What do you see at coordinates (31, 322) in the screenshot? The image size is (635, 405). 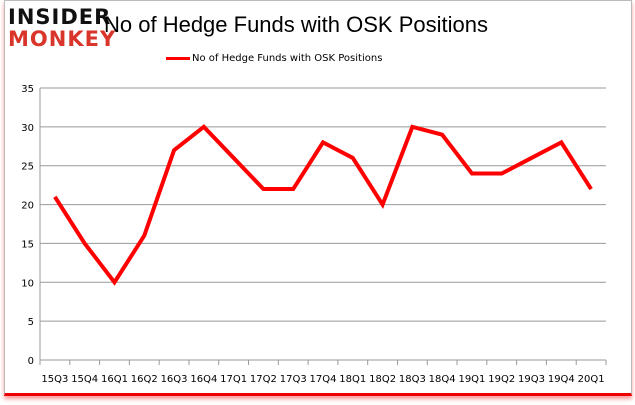 I see `y-tick-label: 5` at bounding box center [31, 322].